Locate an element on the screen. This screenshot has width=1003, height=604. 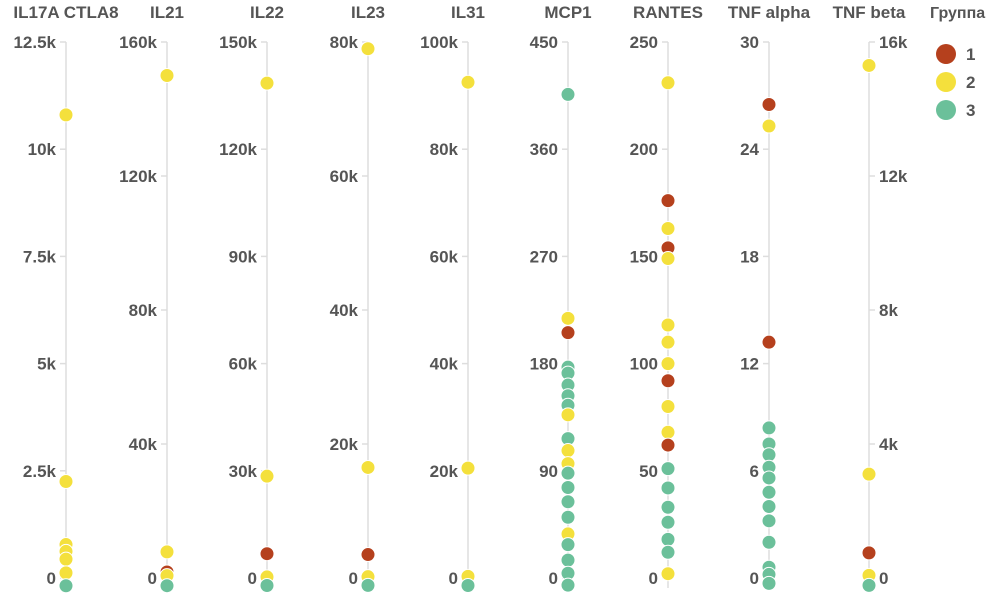
tick-label: 120k is located at coordinates (238, 149).